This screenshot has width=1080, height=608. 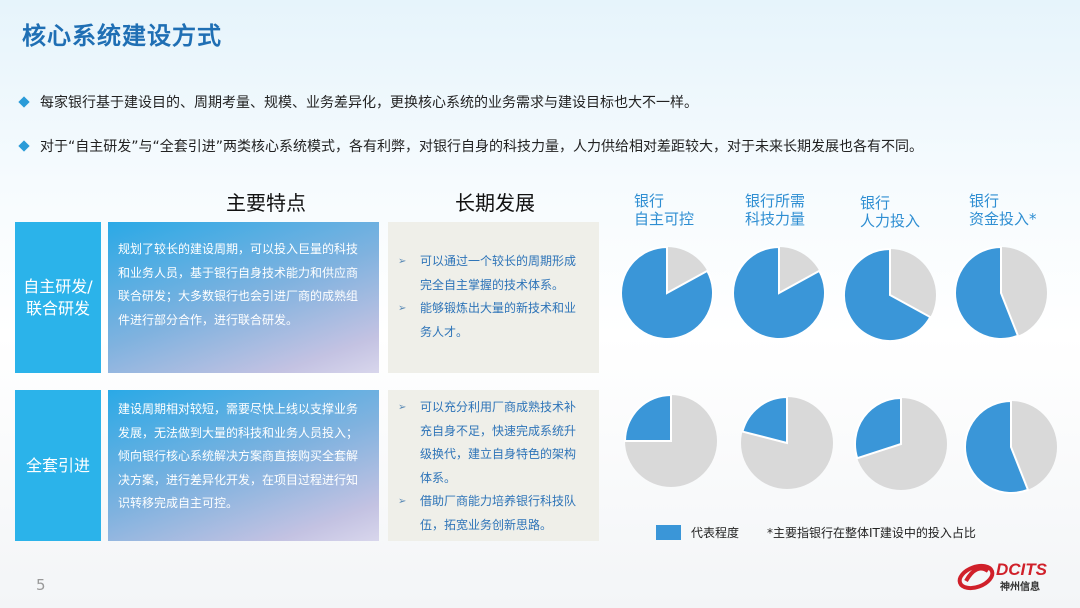 I want to click on legend: 代表程度 *主要指银行在整体IT建设中的投入占比, so click(x=816, y=532).